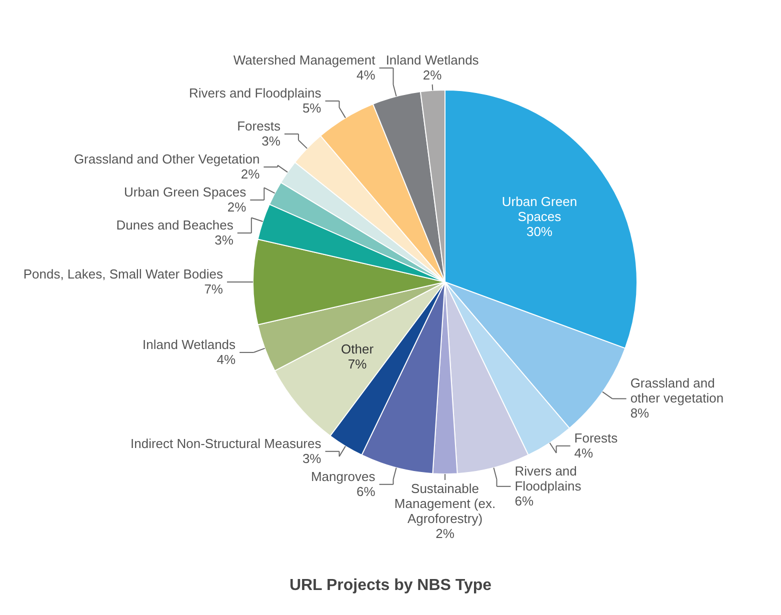  Describe the element at coordinates (640, 413) in the screenshot. I see `data-label: 8%` at that location.